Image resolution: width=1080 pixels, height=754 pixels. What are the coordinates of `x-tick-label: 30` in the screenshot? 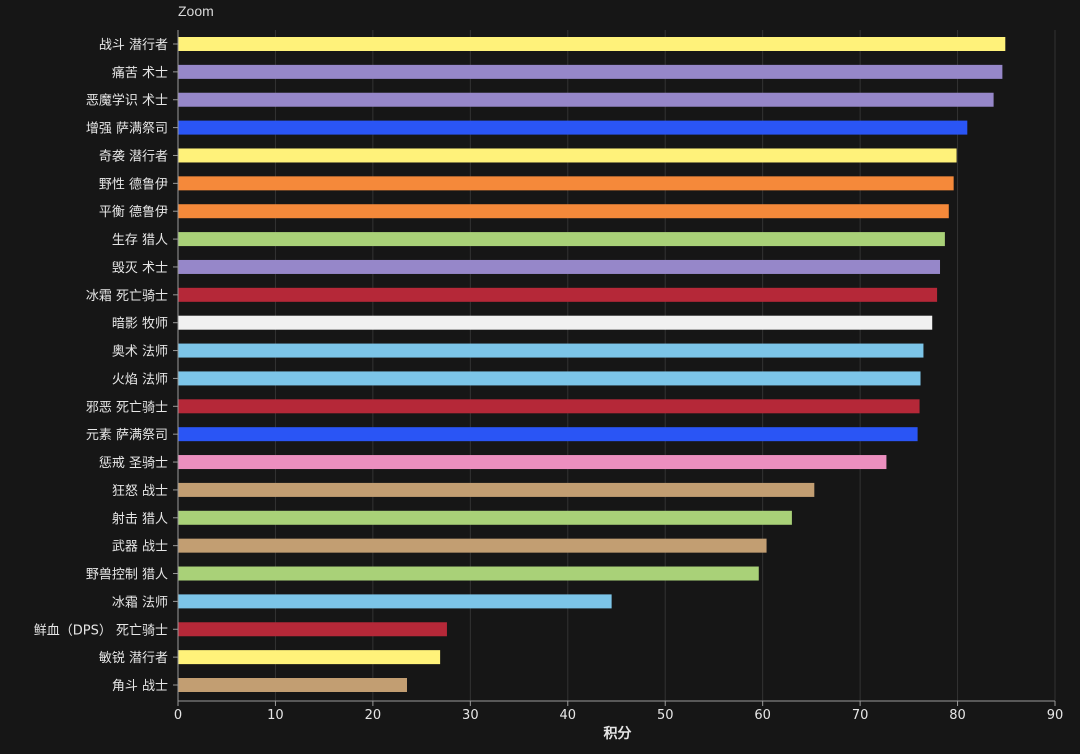 It's located at (470, 715).